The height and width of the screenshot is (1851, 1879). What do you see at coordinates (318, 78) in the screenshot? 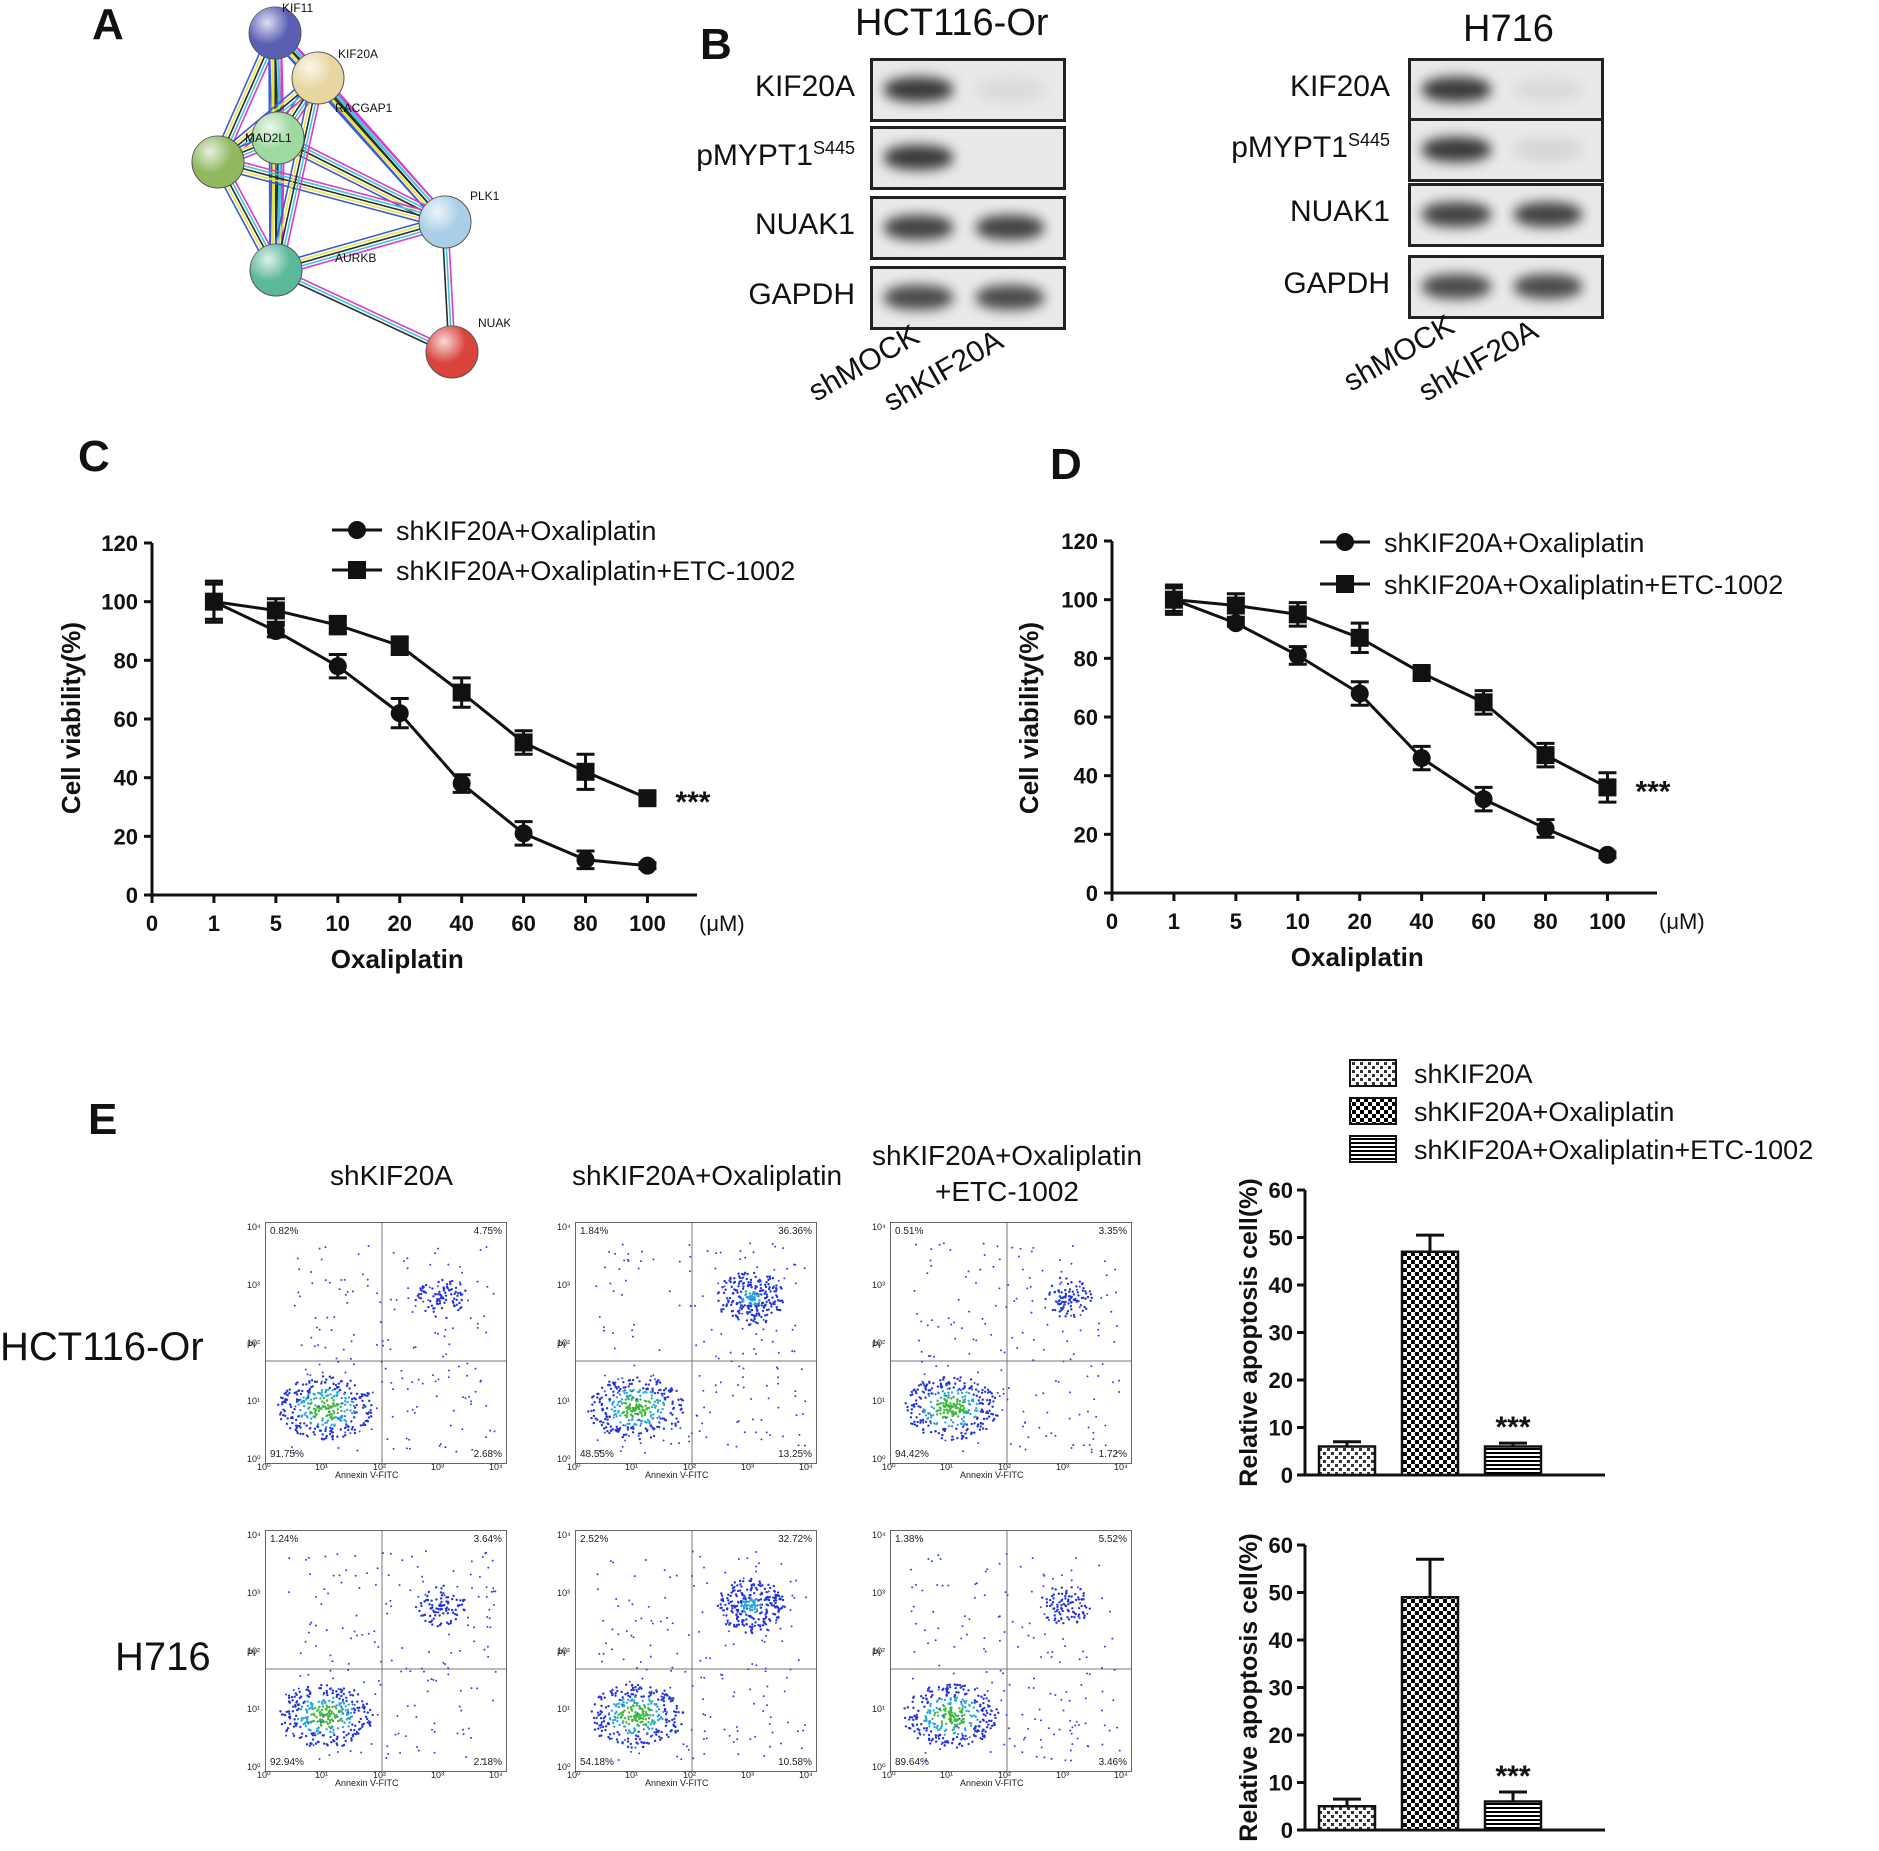
I see `node-sheen` at bounding box center [318, 78].